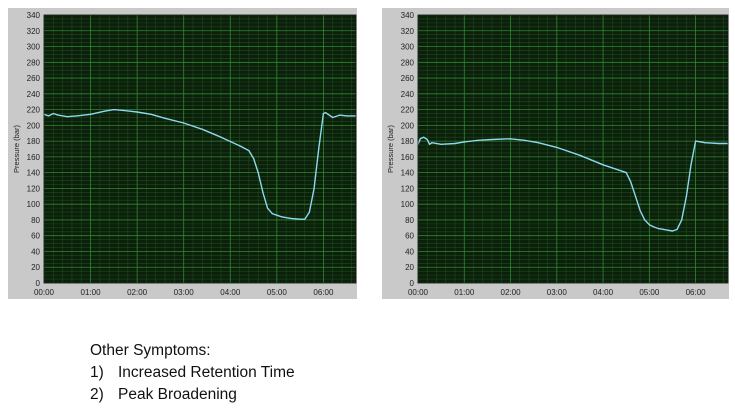 Image resolution: width=735 pixels, height=412 pixels. What do you see at coordinates (557, 292) in the screenshot?
I see `right-chart-x-tick-label: 03:00` at bounding box center [557, 292].